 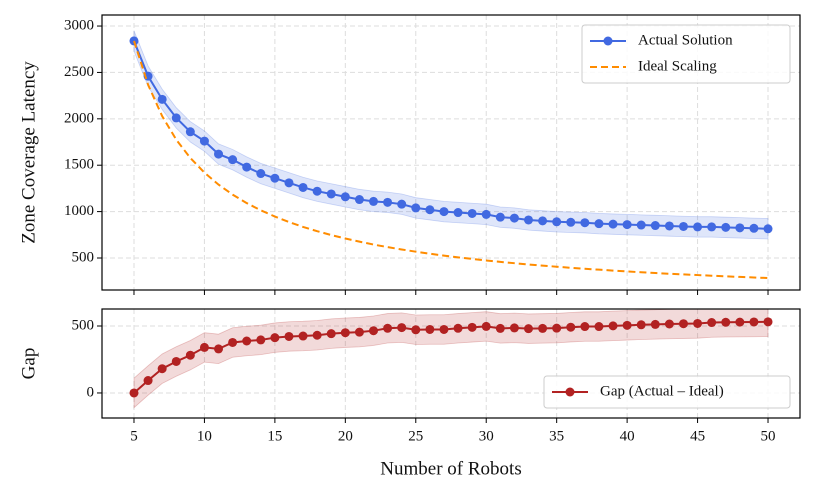 What do you see at coordinates (662, 391) in the screenshot?
I see `legend-label: Gap (Actual – Ideal)` at bounding box center [662, 391].